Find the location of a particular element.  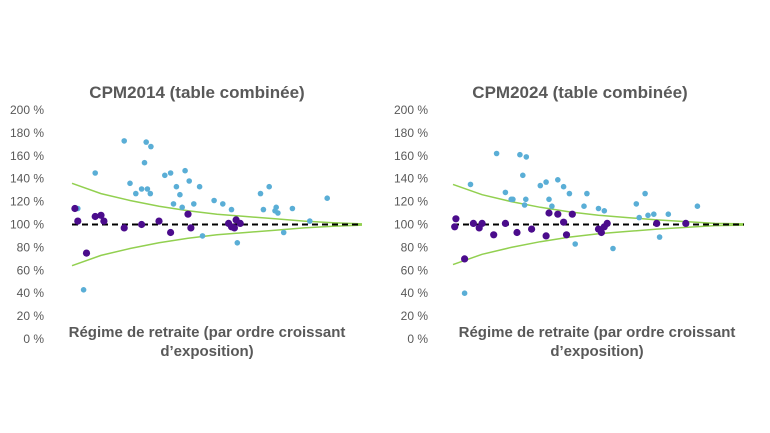

band-upper-line is located at coordinates (598, 204).